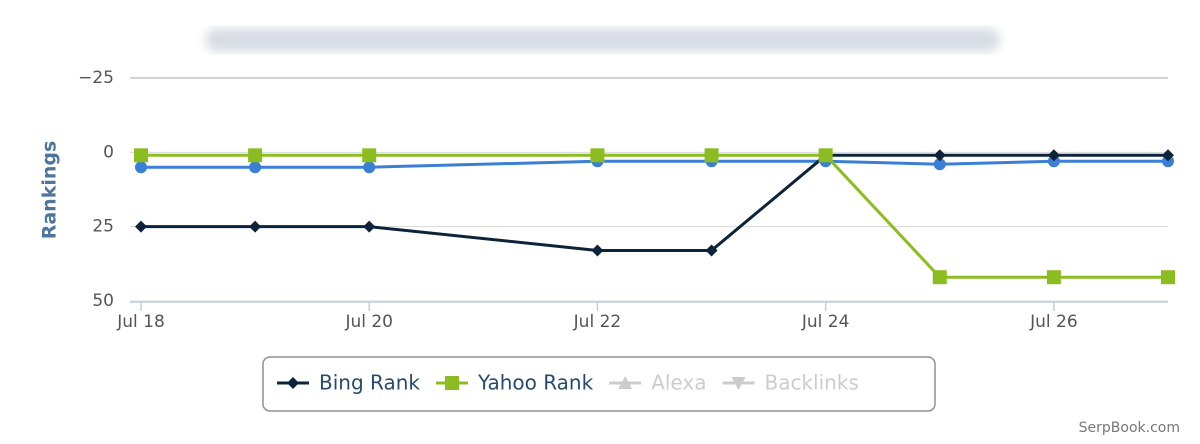  I want to click on x-tick-label: Jul 24, so click(825, 322).